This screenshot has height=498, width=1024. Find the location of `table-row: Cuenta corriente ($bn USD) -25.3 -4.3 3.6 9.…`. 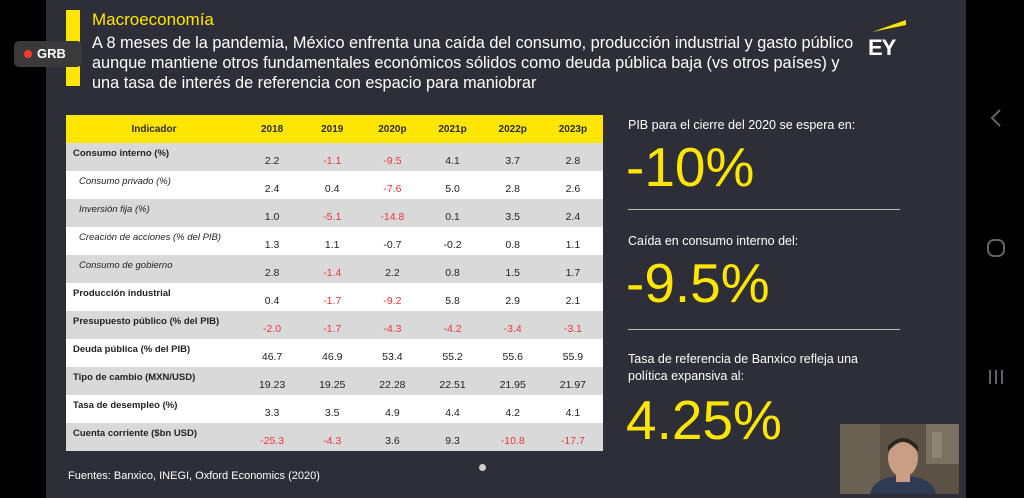

table-row: Cuenta corriente ($bn USD) -25.3 -4.3 3.6 9.… is located at coordinates (334, 437).